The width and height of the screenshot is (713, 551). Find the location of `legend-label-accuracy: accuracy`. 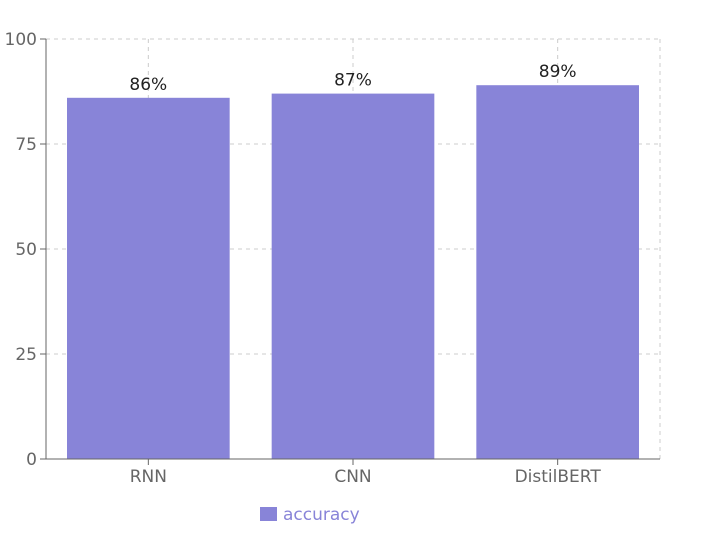

legend-label-accuracy: accuracy is located at coordinates (321, 515).